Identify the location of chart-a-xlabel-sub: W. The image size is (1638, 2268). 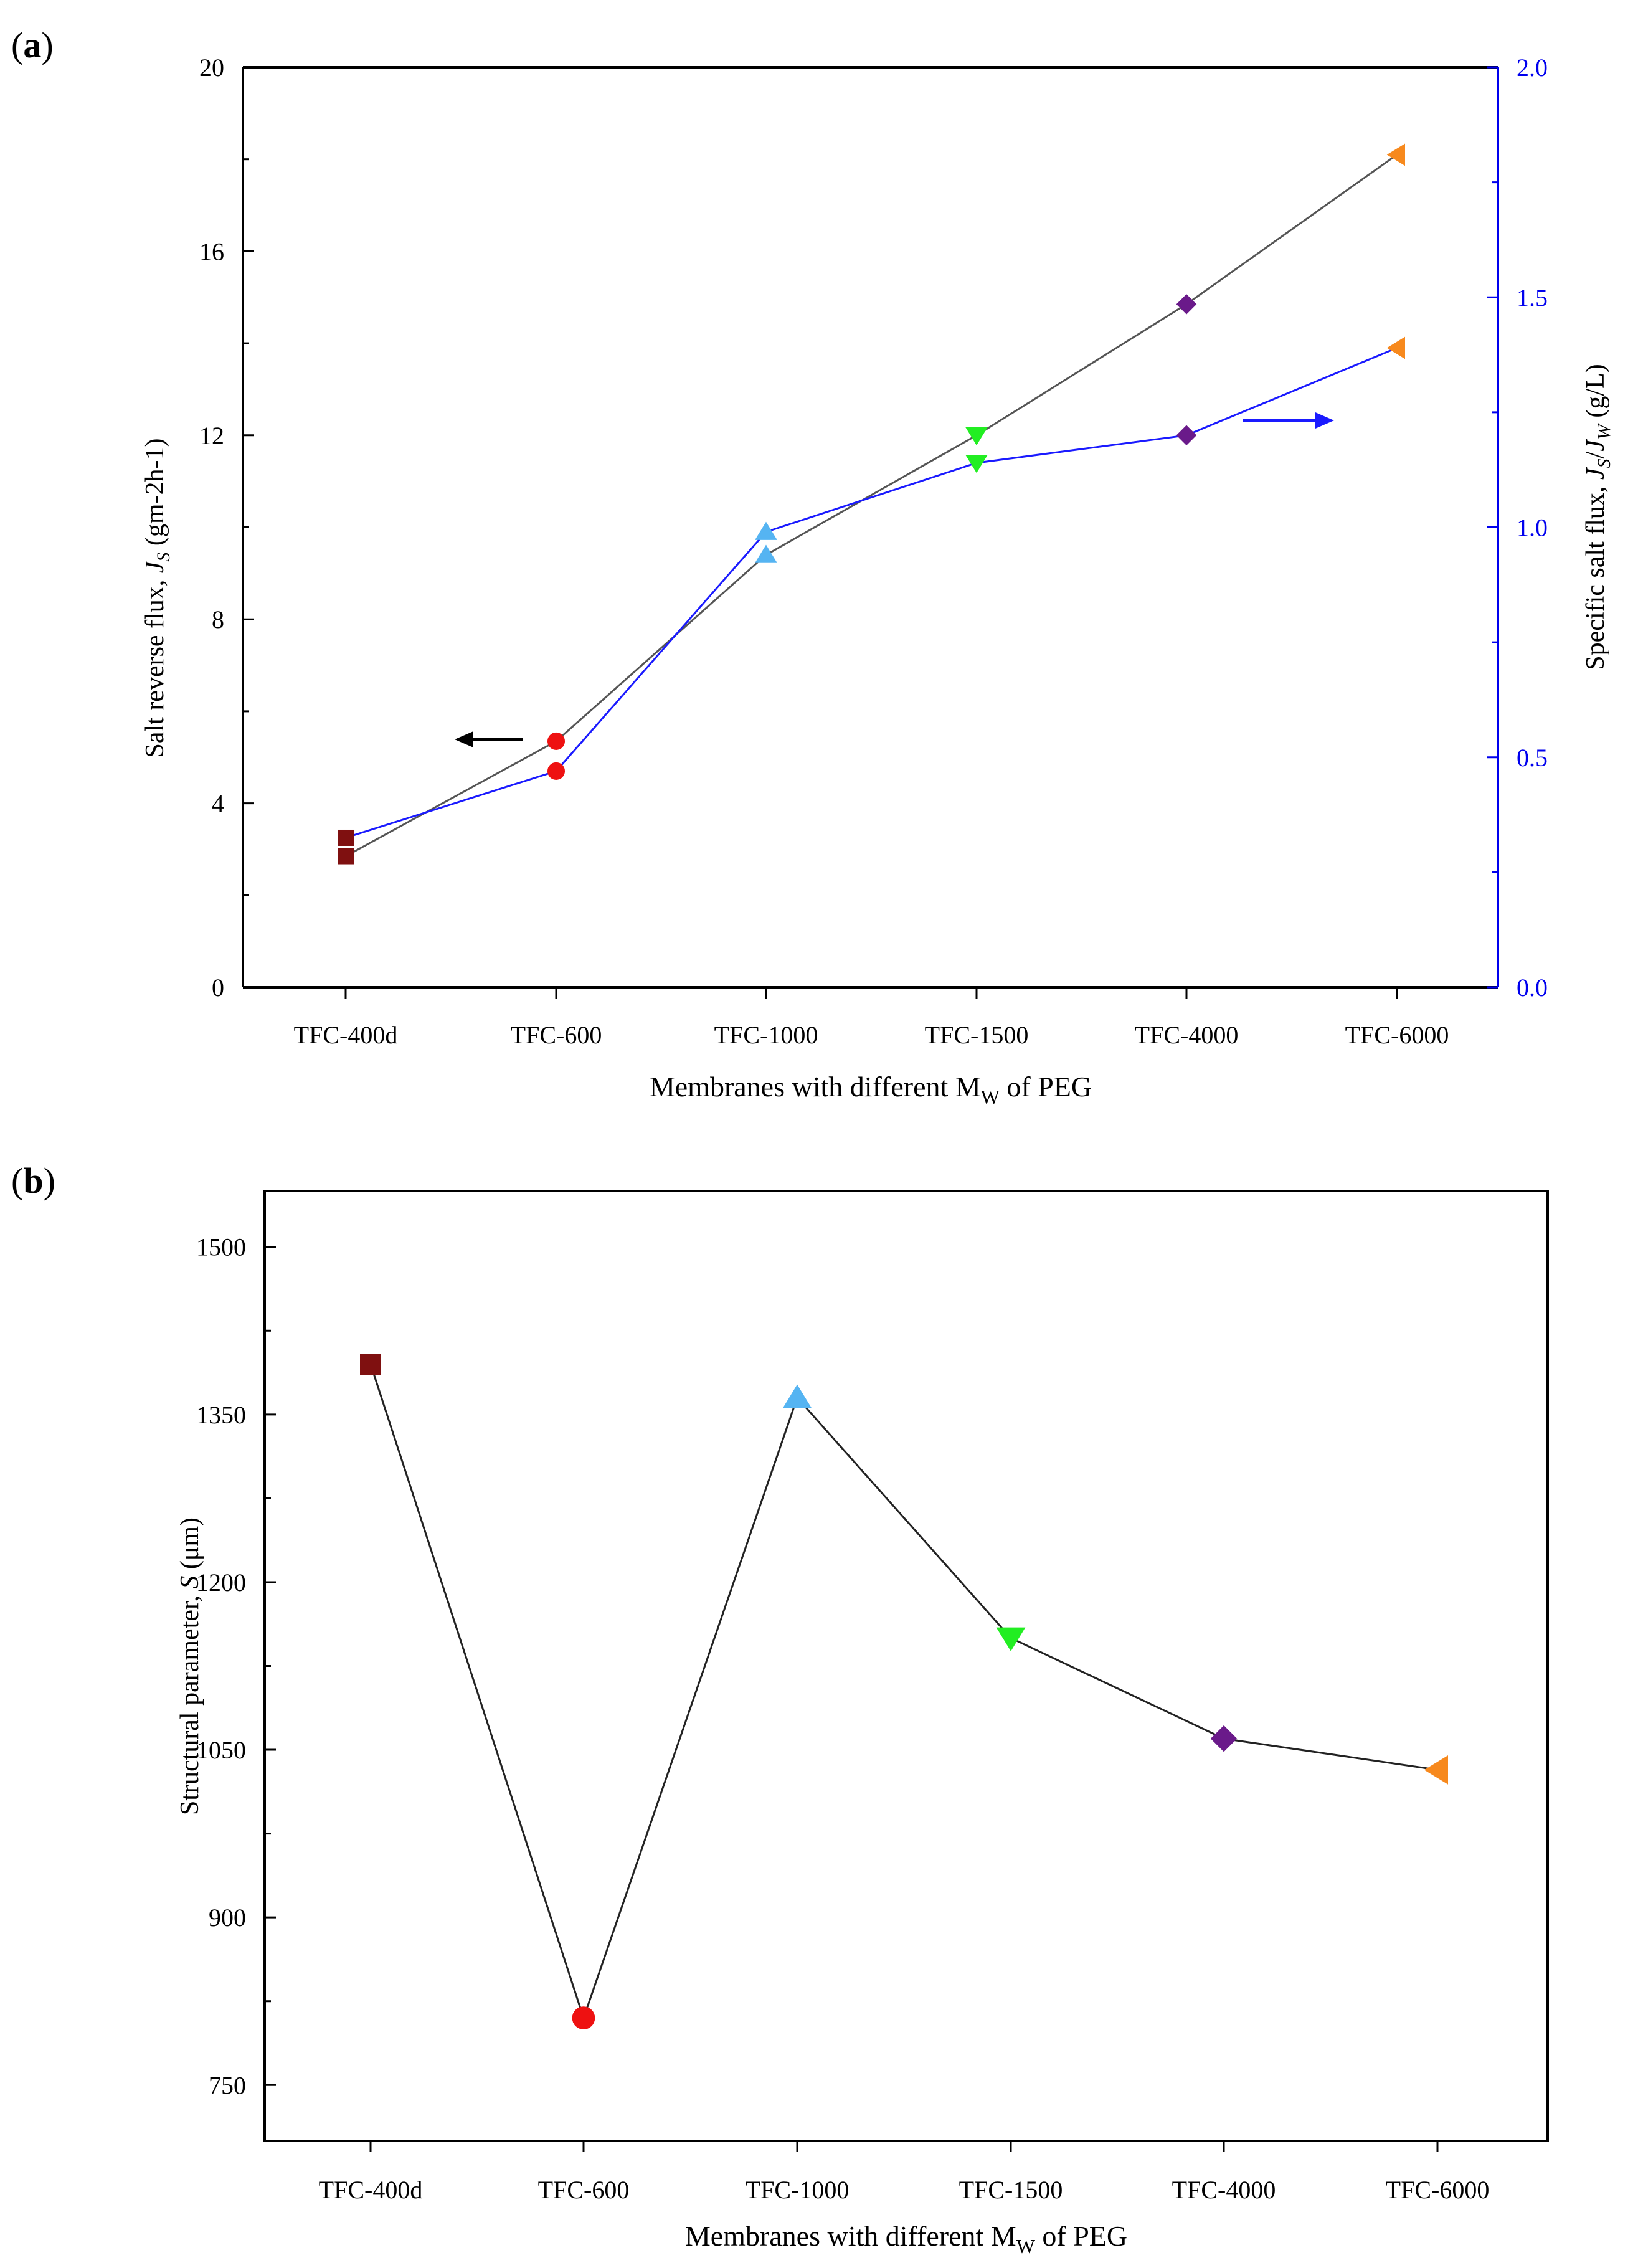
(990, 1097).